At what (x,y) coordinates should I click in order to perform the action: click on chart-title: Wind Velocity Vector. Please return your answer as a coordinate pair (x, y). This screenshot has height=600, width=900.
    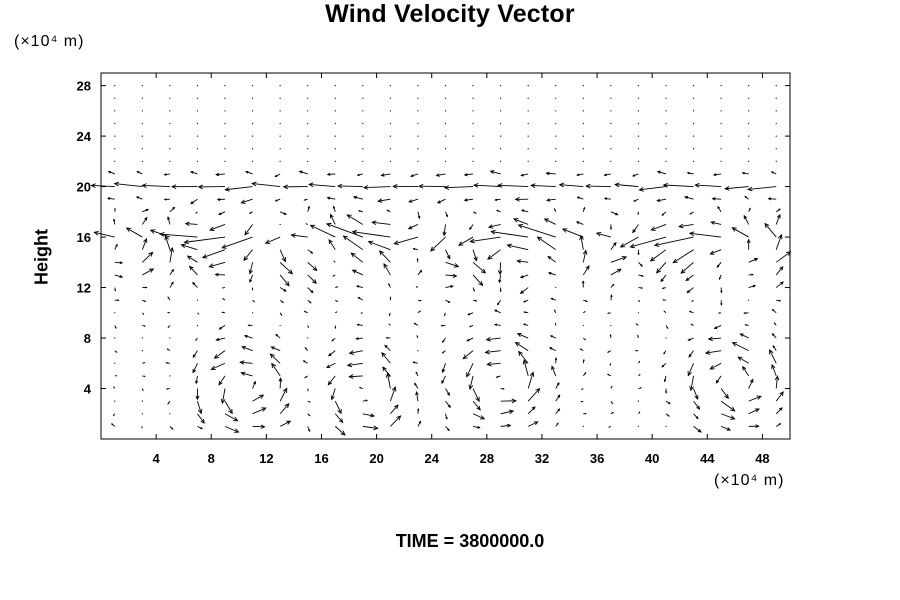
    Looking at the image, I should click on (450, 14).